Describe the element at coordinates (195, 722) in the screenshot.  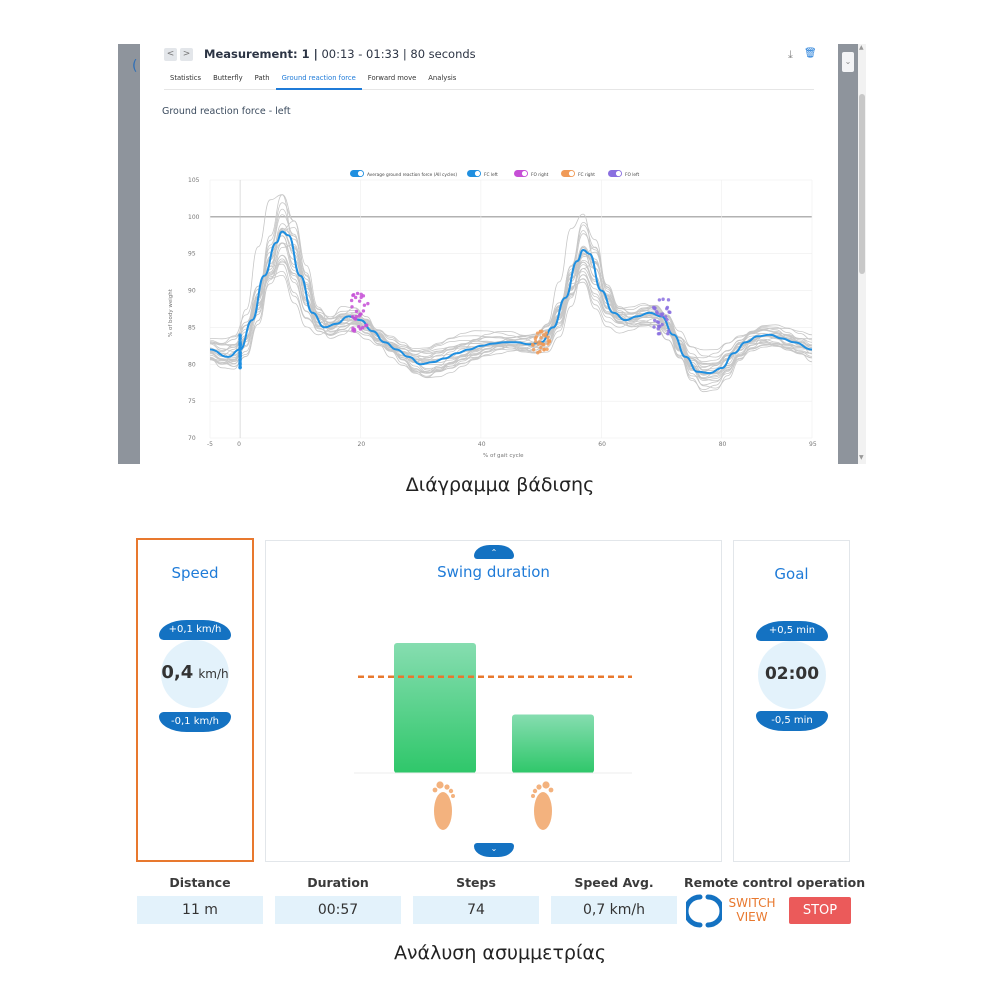
I see `speed-decrease-button: -0,1 km/h` at that location.